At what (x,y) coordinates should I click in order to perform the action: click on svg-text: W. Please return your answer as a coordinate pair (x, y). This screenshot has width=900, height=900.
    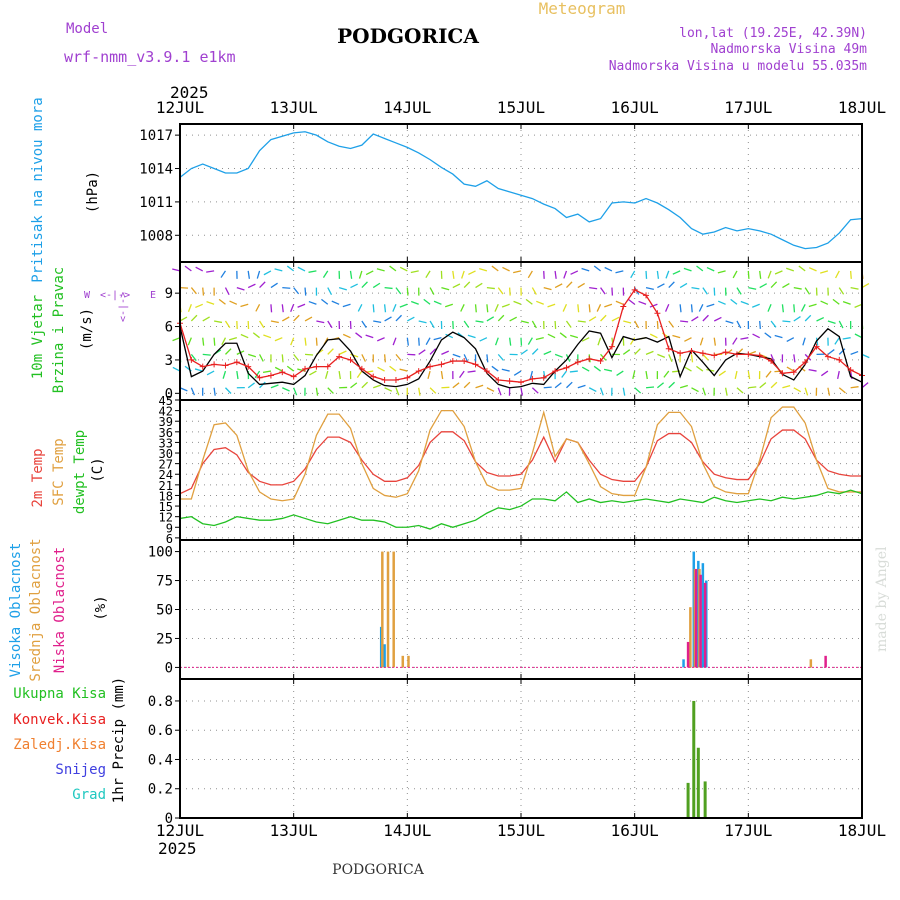
    Looking at the image, I should click on (87, 295).